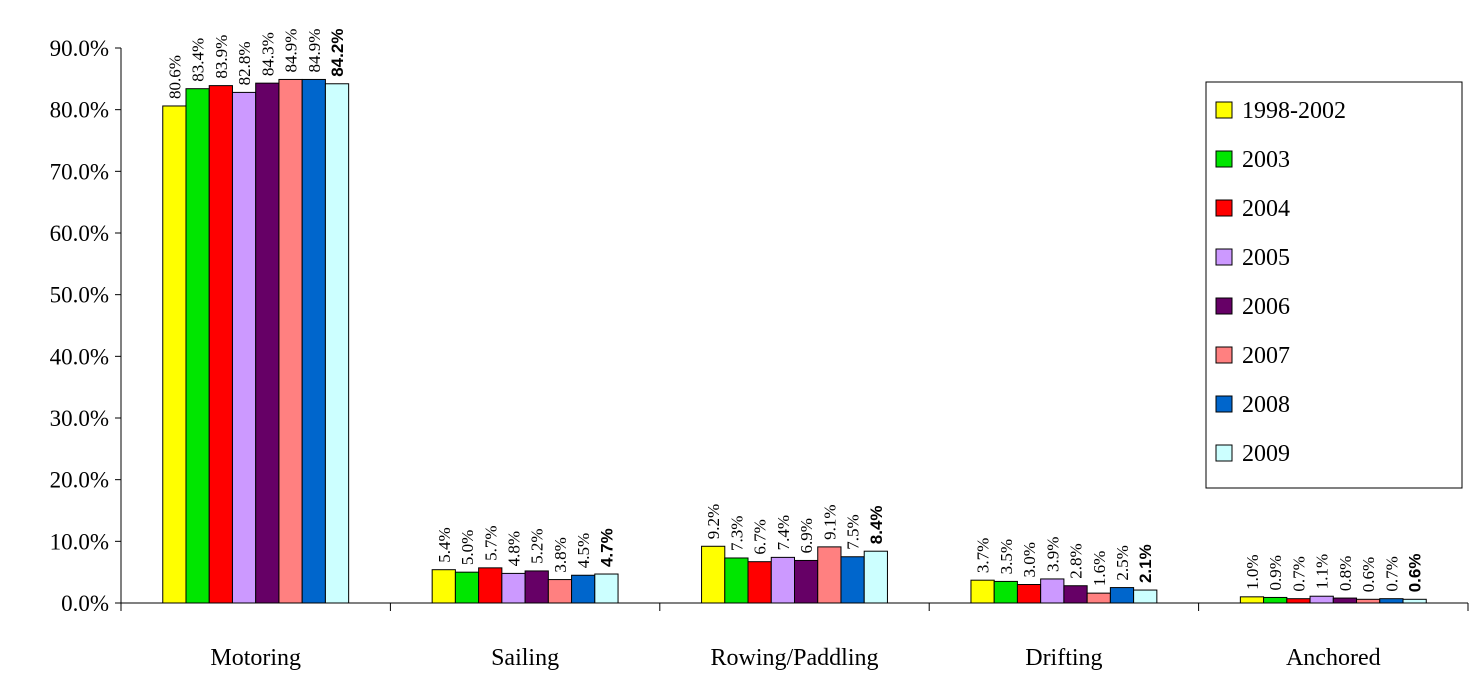 The height and width of the screenshot is (674, 1483). What do you see at coordinates (513, 548) in the screenshot?
I see `data-label: 4.8%` at bounding box center [513, 548].